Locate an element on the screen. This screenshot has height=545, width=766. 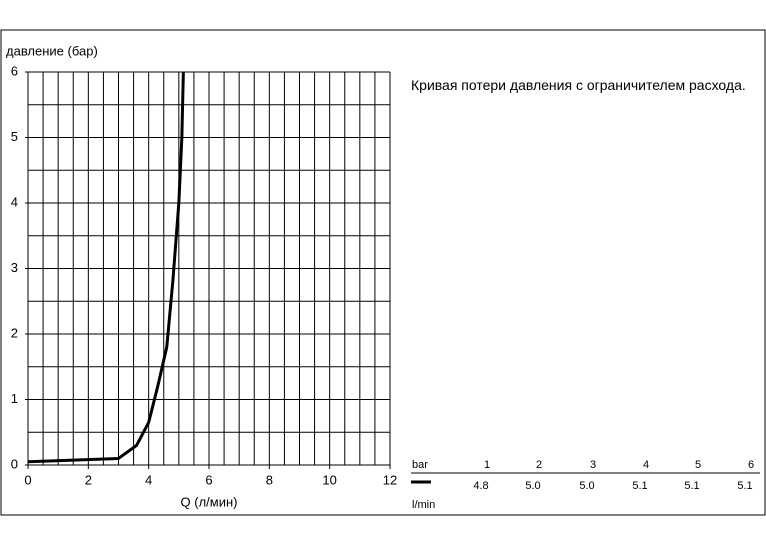
y-axis-label: давление (бар) is located at coordinates (52, 50).